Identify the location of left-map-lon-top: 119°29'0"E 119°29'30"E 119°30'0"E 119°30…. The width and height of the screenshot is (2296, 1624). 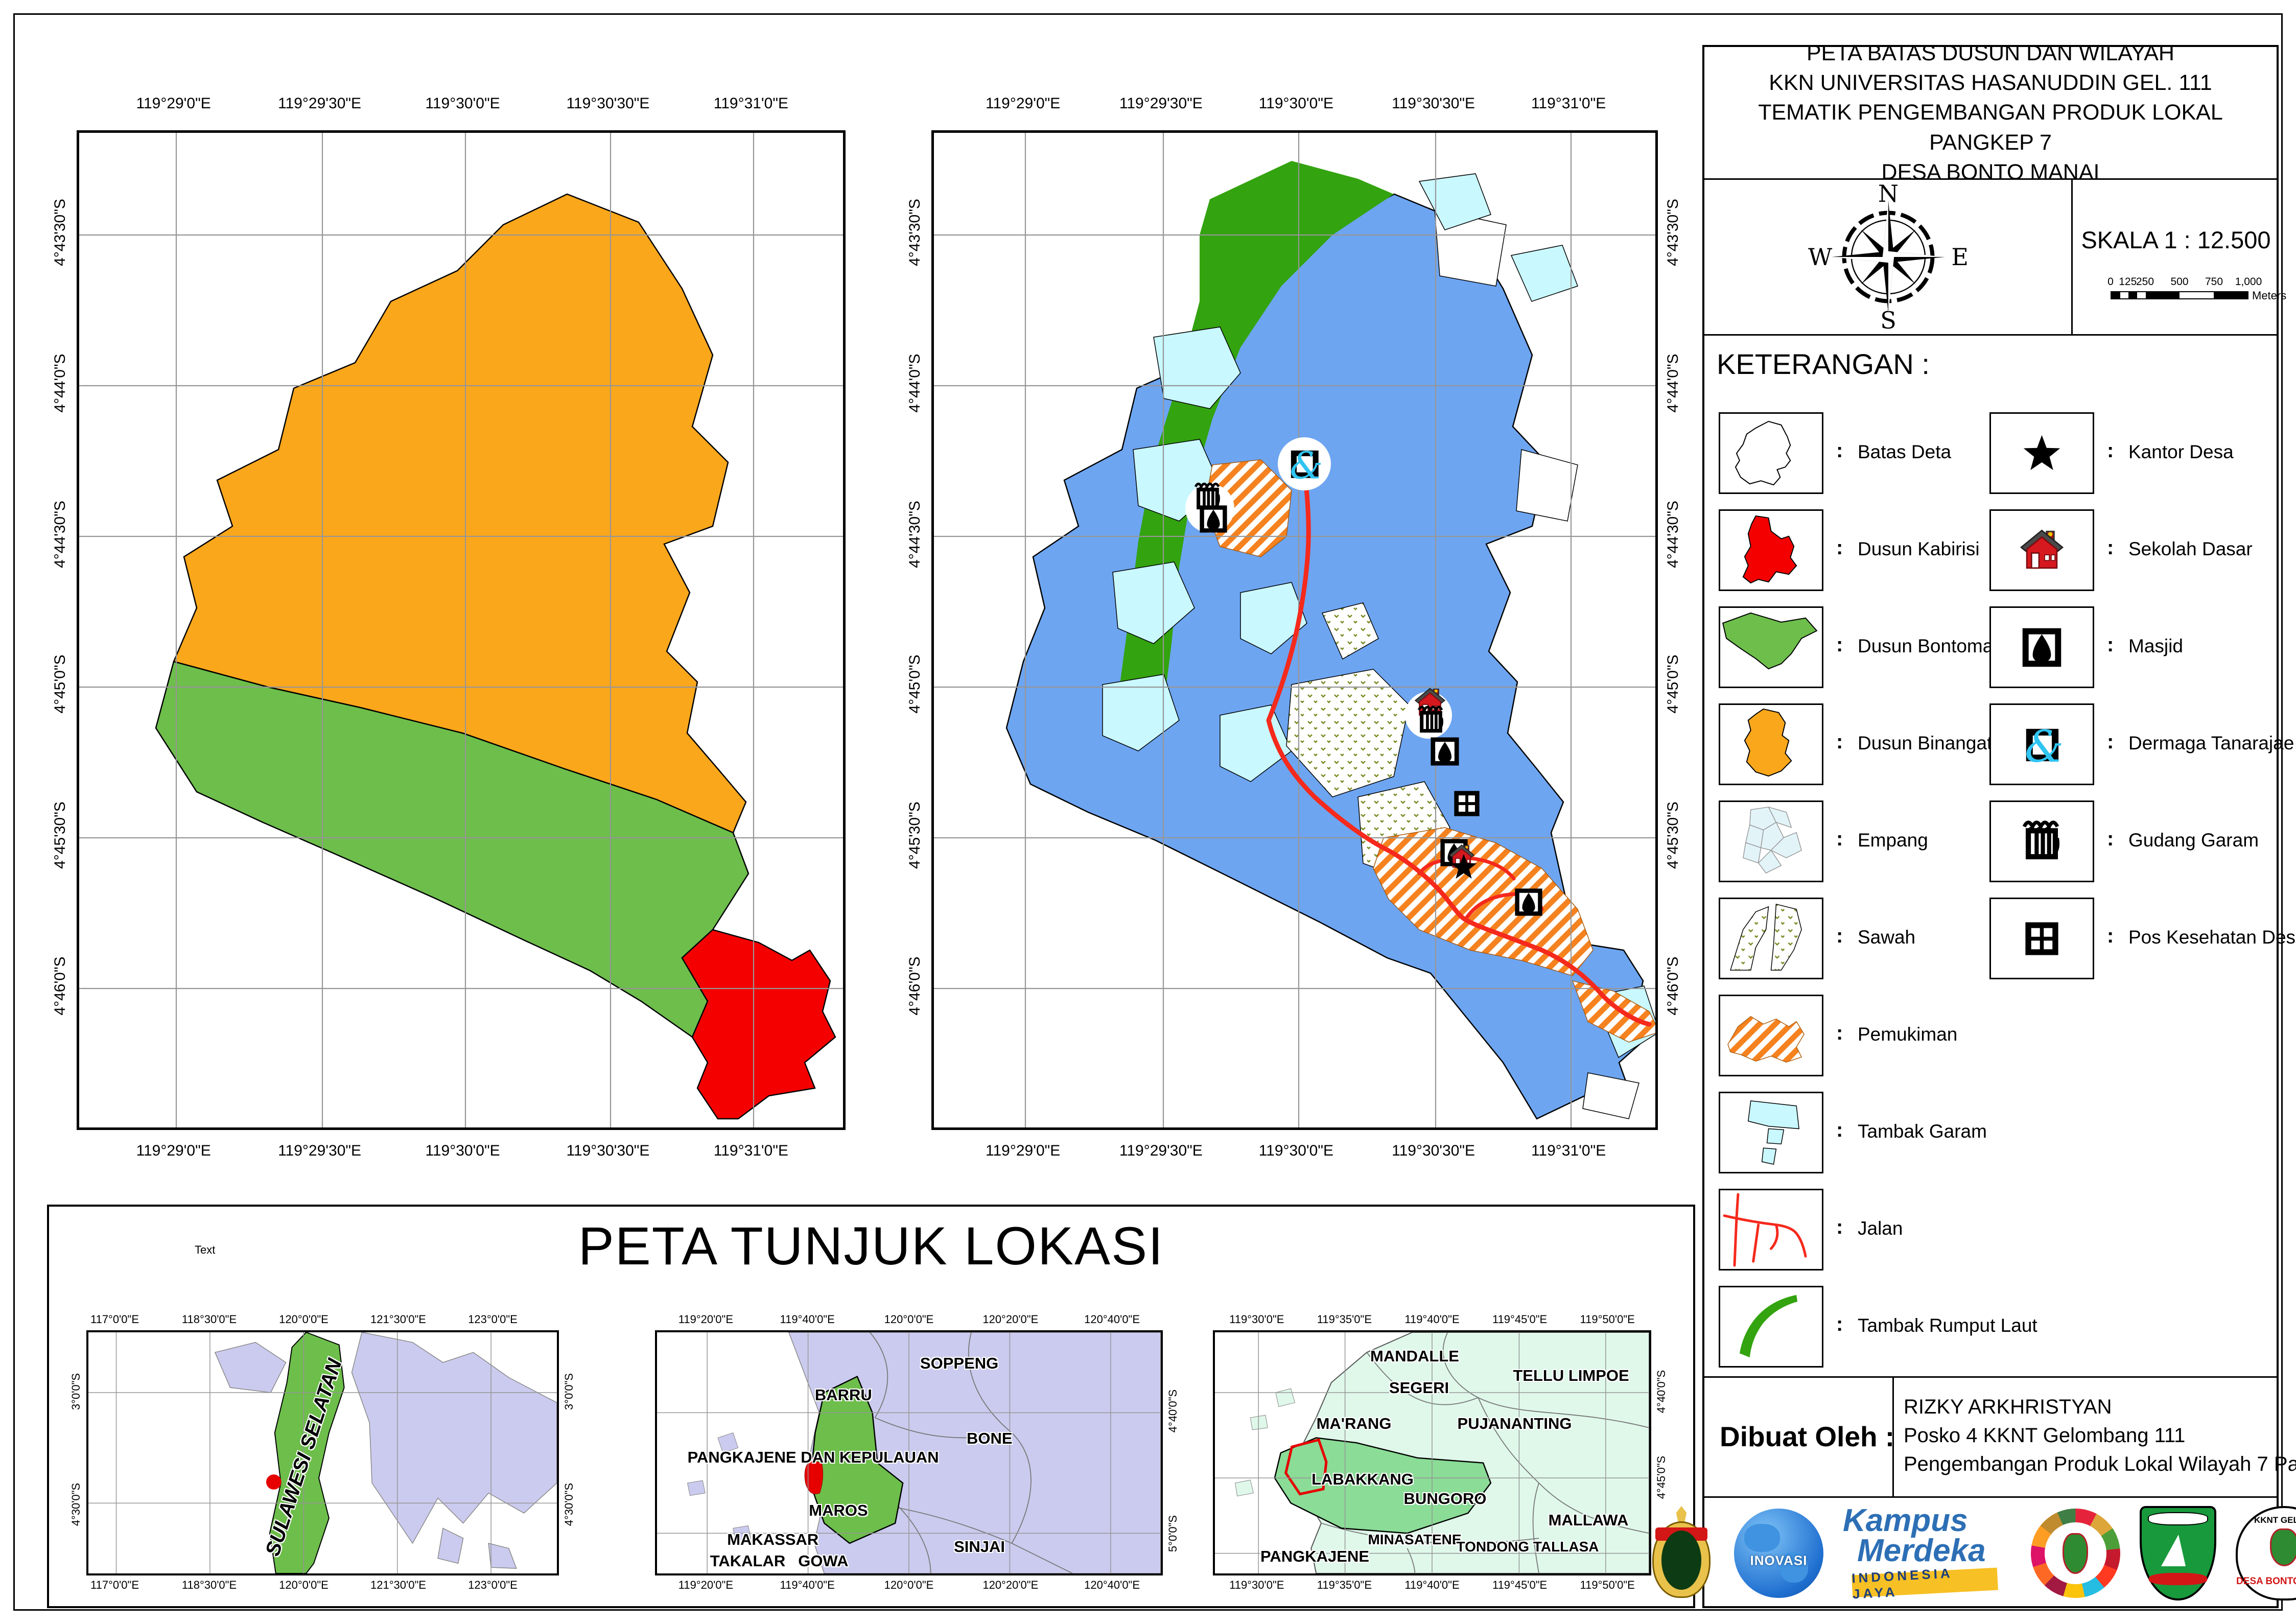
(461, 105).